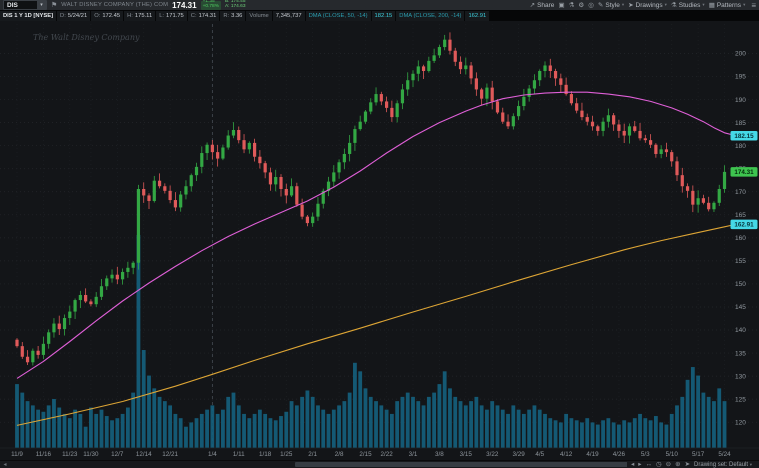 The image size is (759, 468). I want to click on ohlc-date: D: 5/24/21, so click(74, 16).